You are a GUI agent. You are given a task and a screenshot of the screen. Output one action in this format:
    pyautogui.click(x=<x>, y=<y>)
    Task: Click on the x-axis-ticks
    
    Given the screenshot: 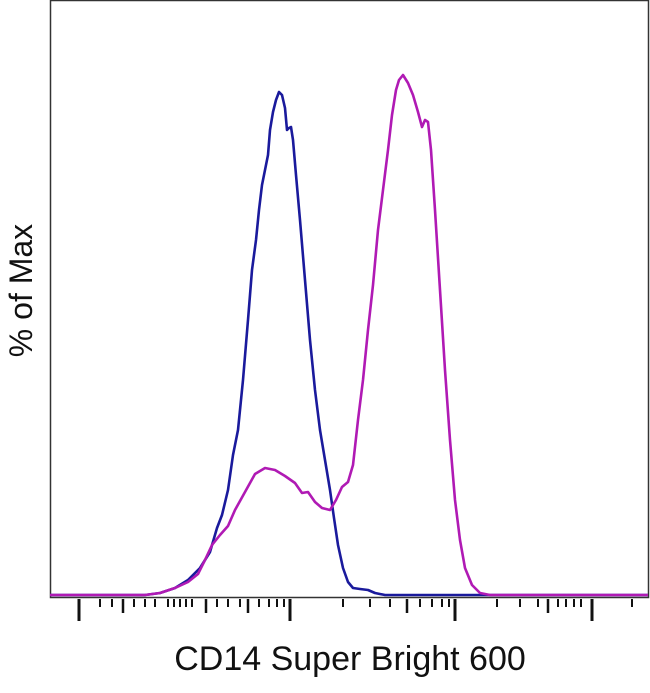 What is the action you would take?
    pyautogui.click(x=355, y=610)
    